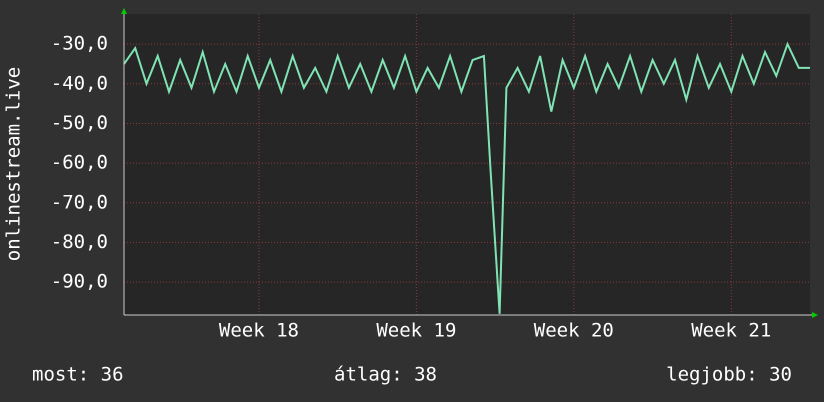 Image resolution: width=824 pixels, height=402 pixels. What do you see at coordinates (79, 282) in the screenshot?
I see `y-tick-label: -90,0` at bounding box center [79, 282].